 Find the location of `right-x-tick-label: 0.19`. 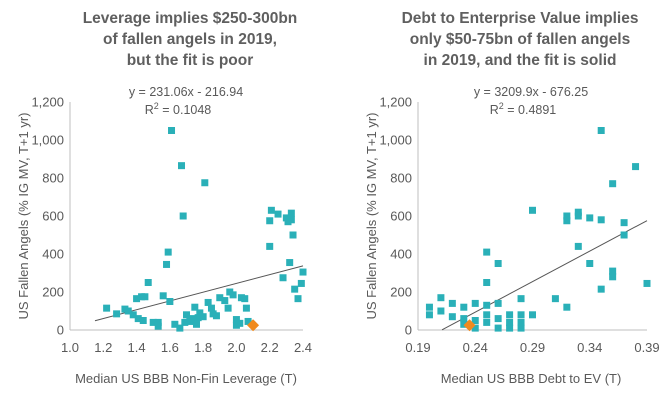

right-x-tick-label: 0.19 is located at coordinates (417, 347).